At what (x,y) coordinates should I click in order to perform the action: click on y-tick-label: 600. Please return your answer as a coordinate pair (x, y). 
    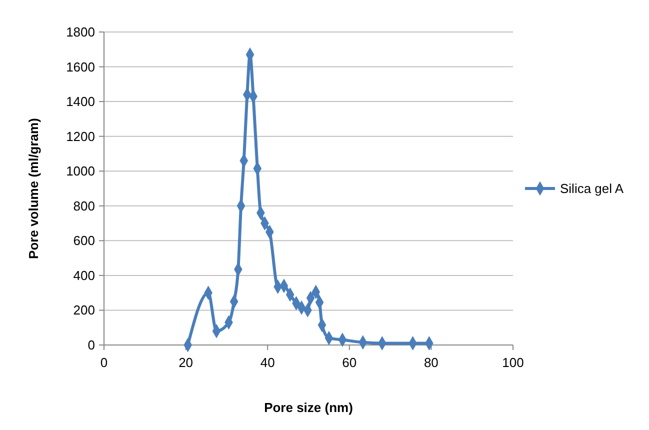
    Looking at the image, I should click on (84, 240).